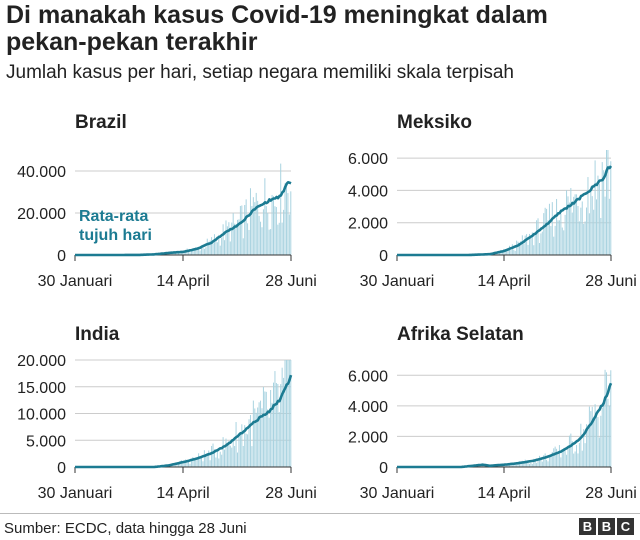 The width and height of the screenshot is (640, 540). Describe the element at coordinates (625, 526) in the screenshot. I see `bbc-logo-letter: C` at that location.